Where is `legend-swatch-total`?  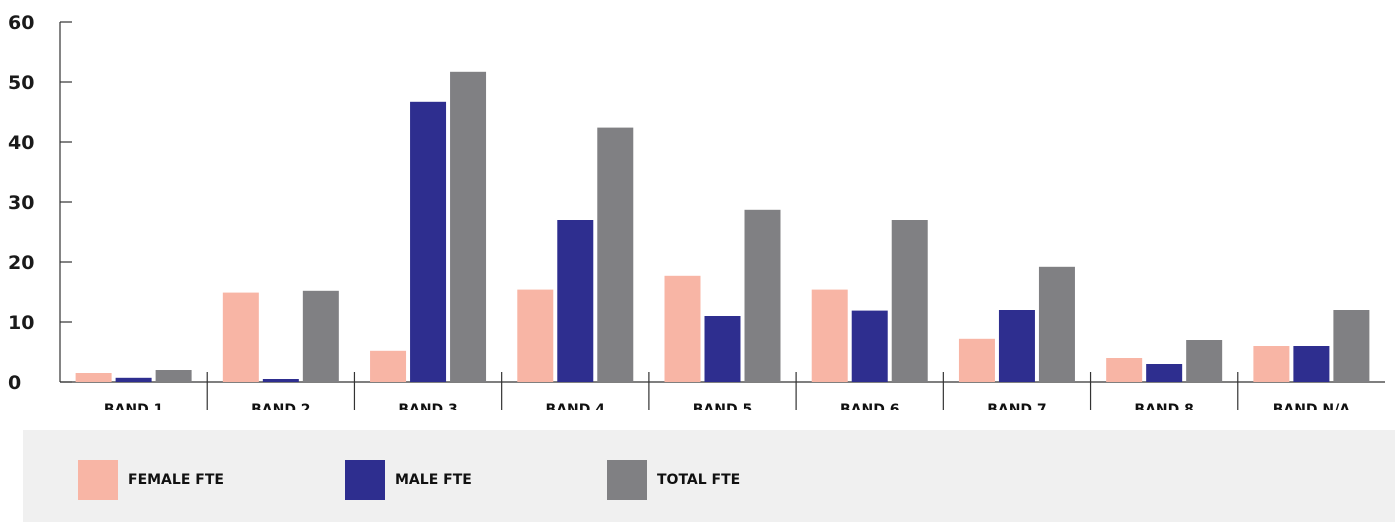 legend-swatch-total is located at coordinates (627, 480).